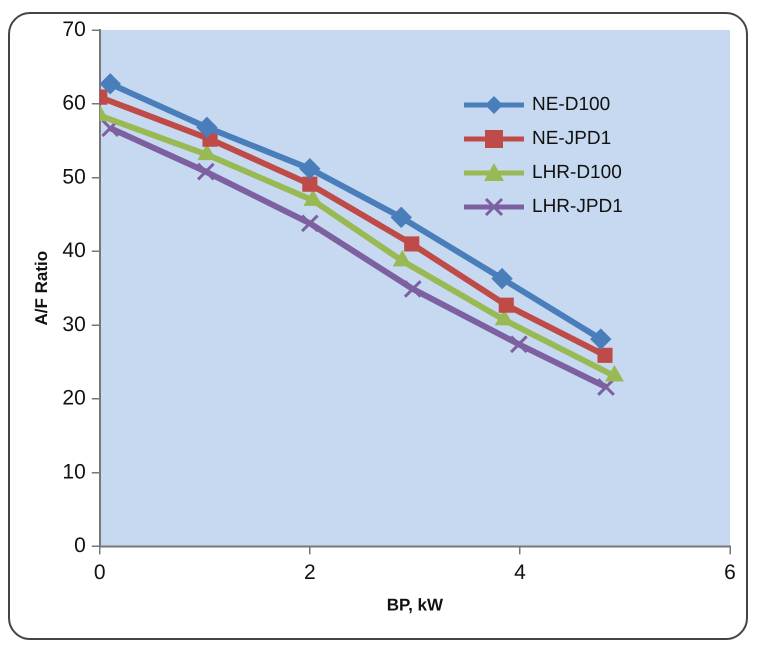  Describe the element at coordinates (572, 139) in the screenshot. I see `legend-label: NE-JPD1` at that location.